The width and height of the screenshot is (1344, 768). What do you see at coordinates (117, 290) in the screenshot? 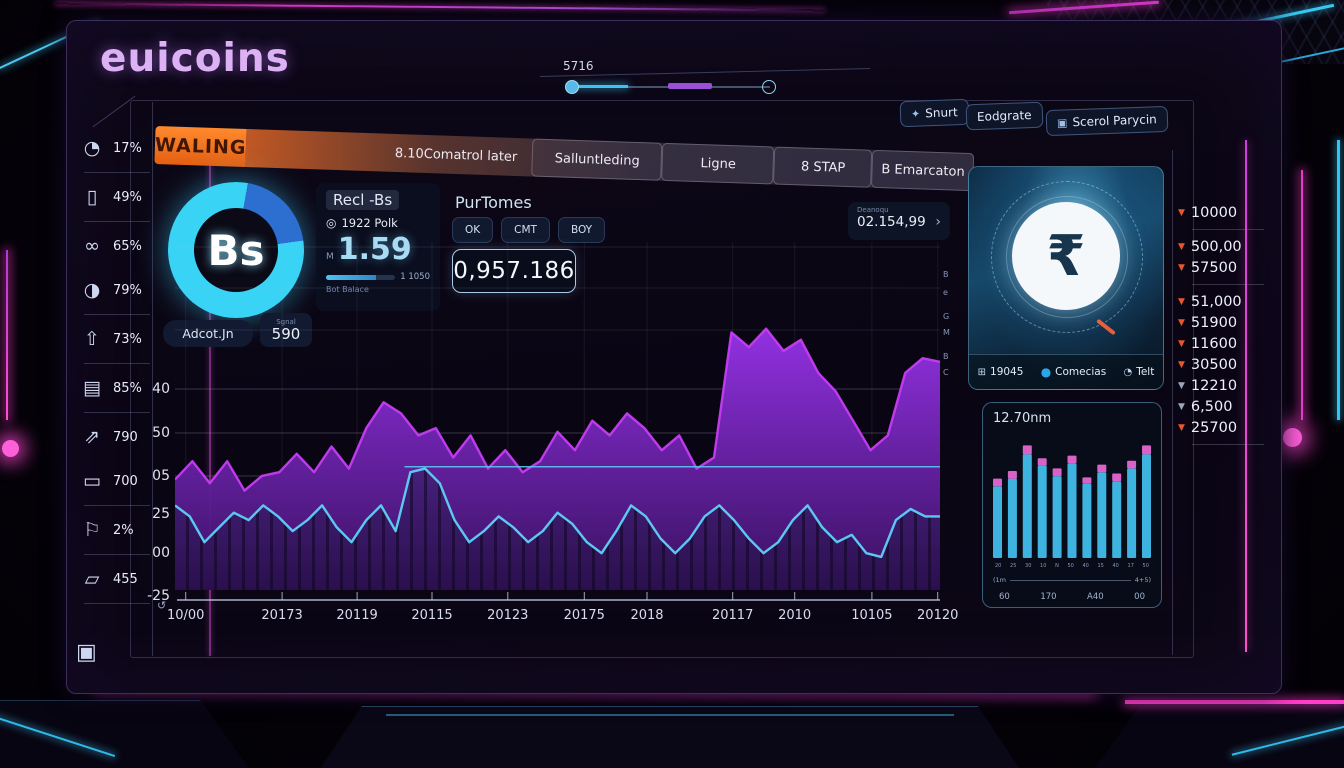
I see `sidebar-item: ◑ 79%` at bounding box center [117, 290].